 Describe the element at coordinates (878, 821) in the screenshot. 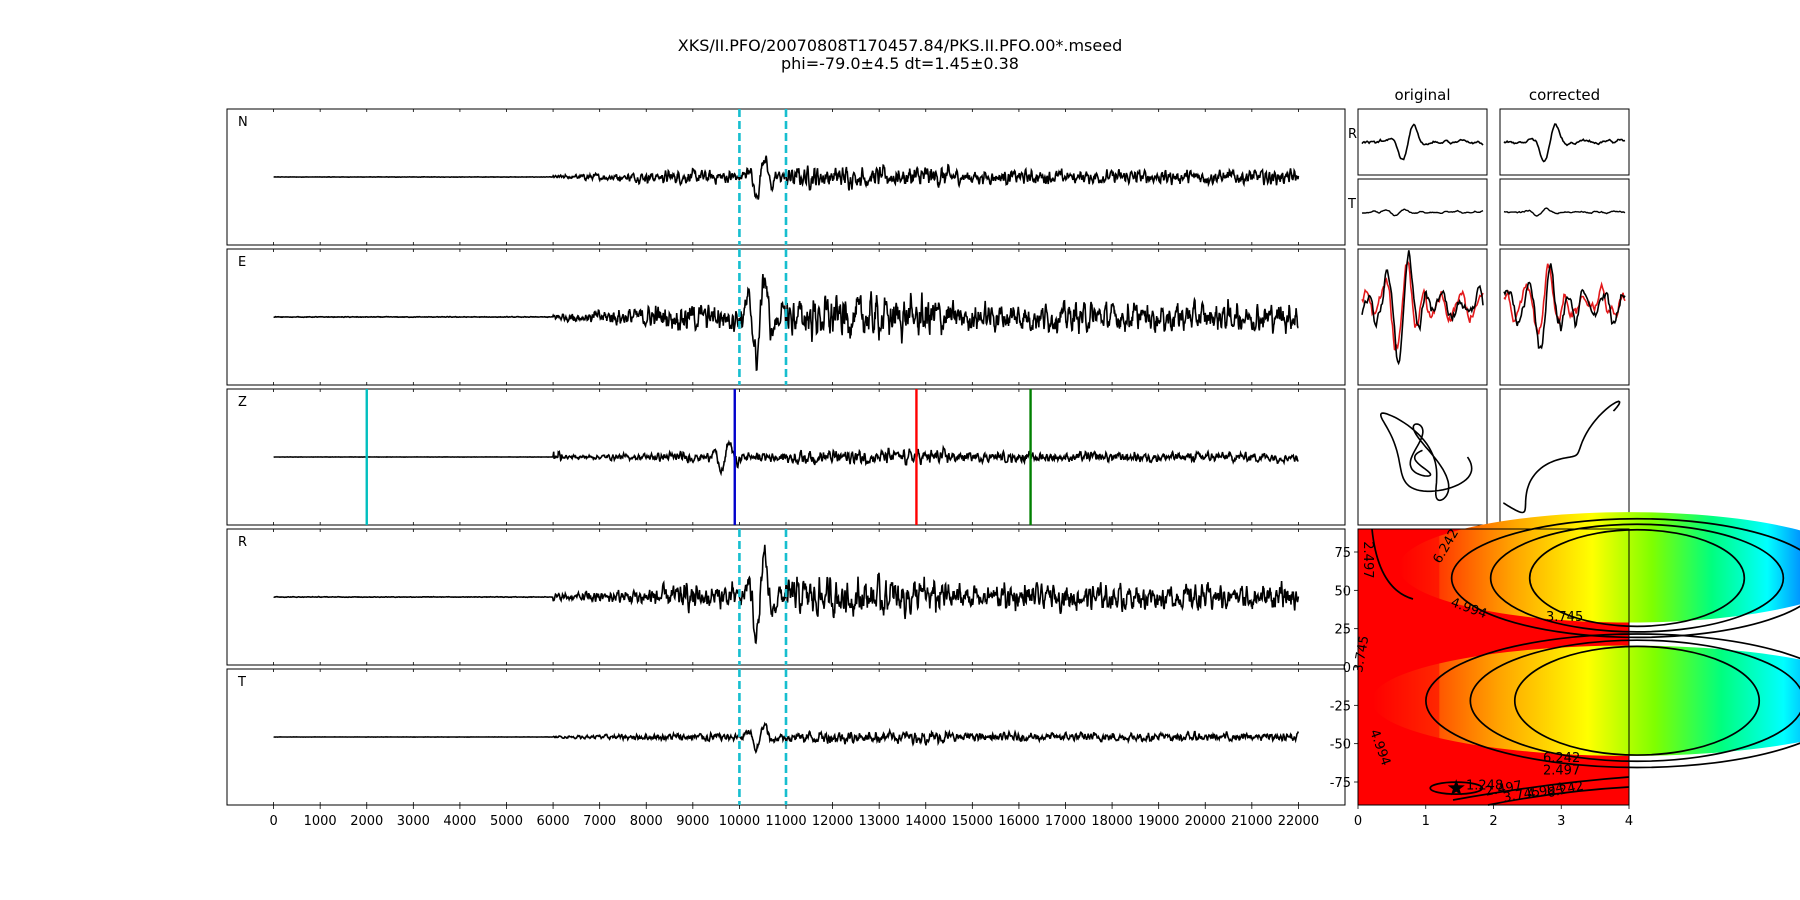

I see `x-tick-label: 13000` at that location.